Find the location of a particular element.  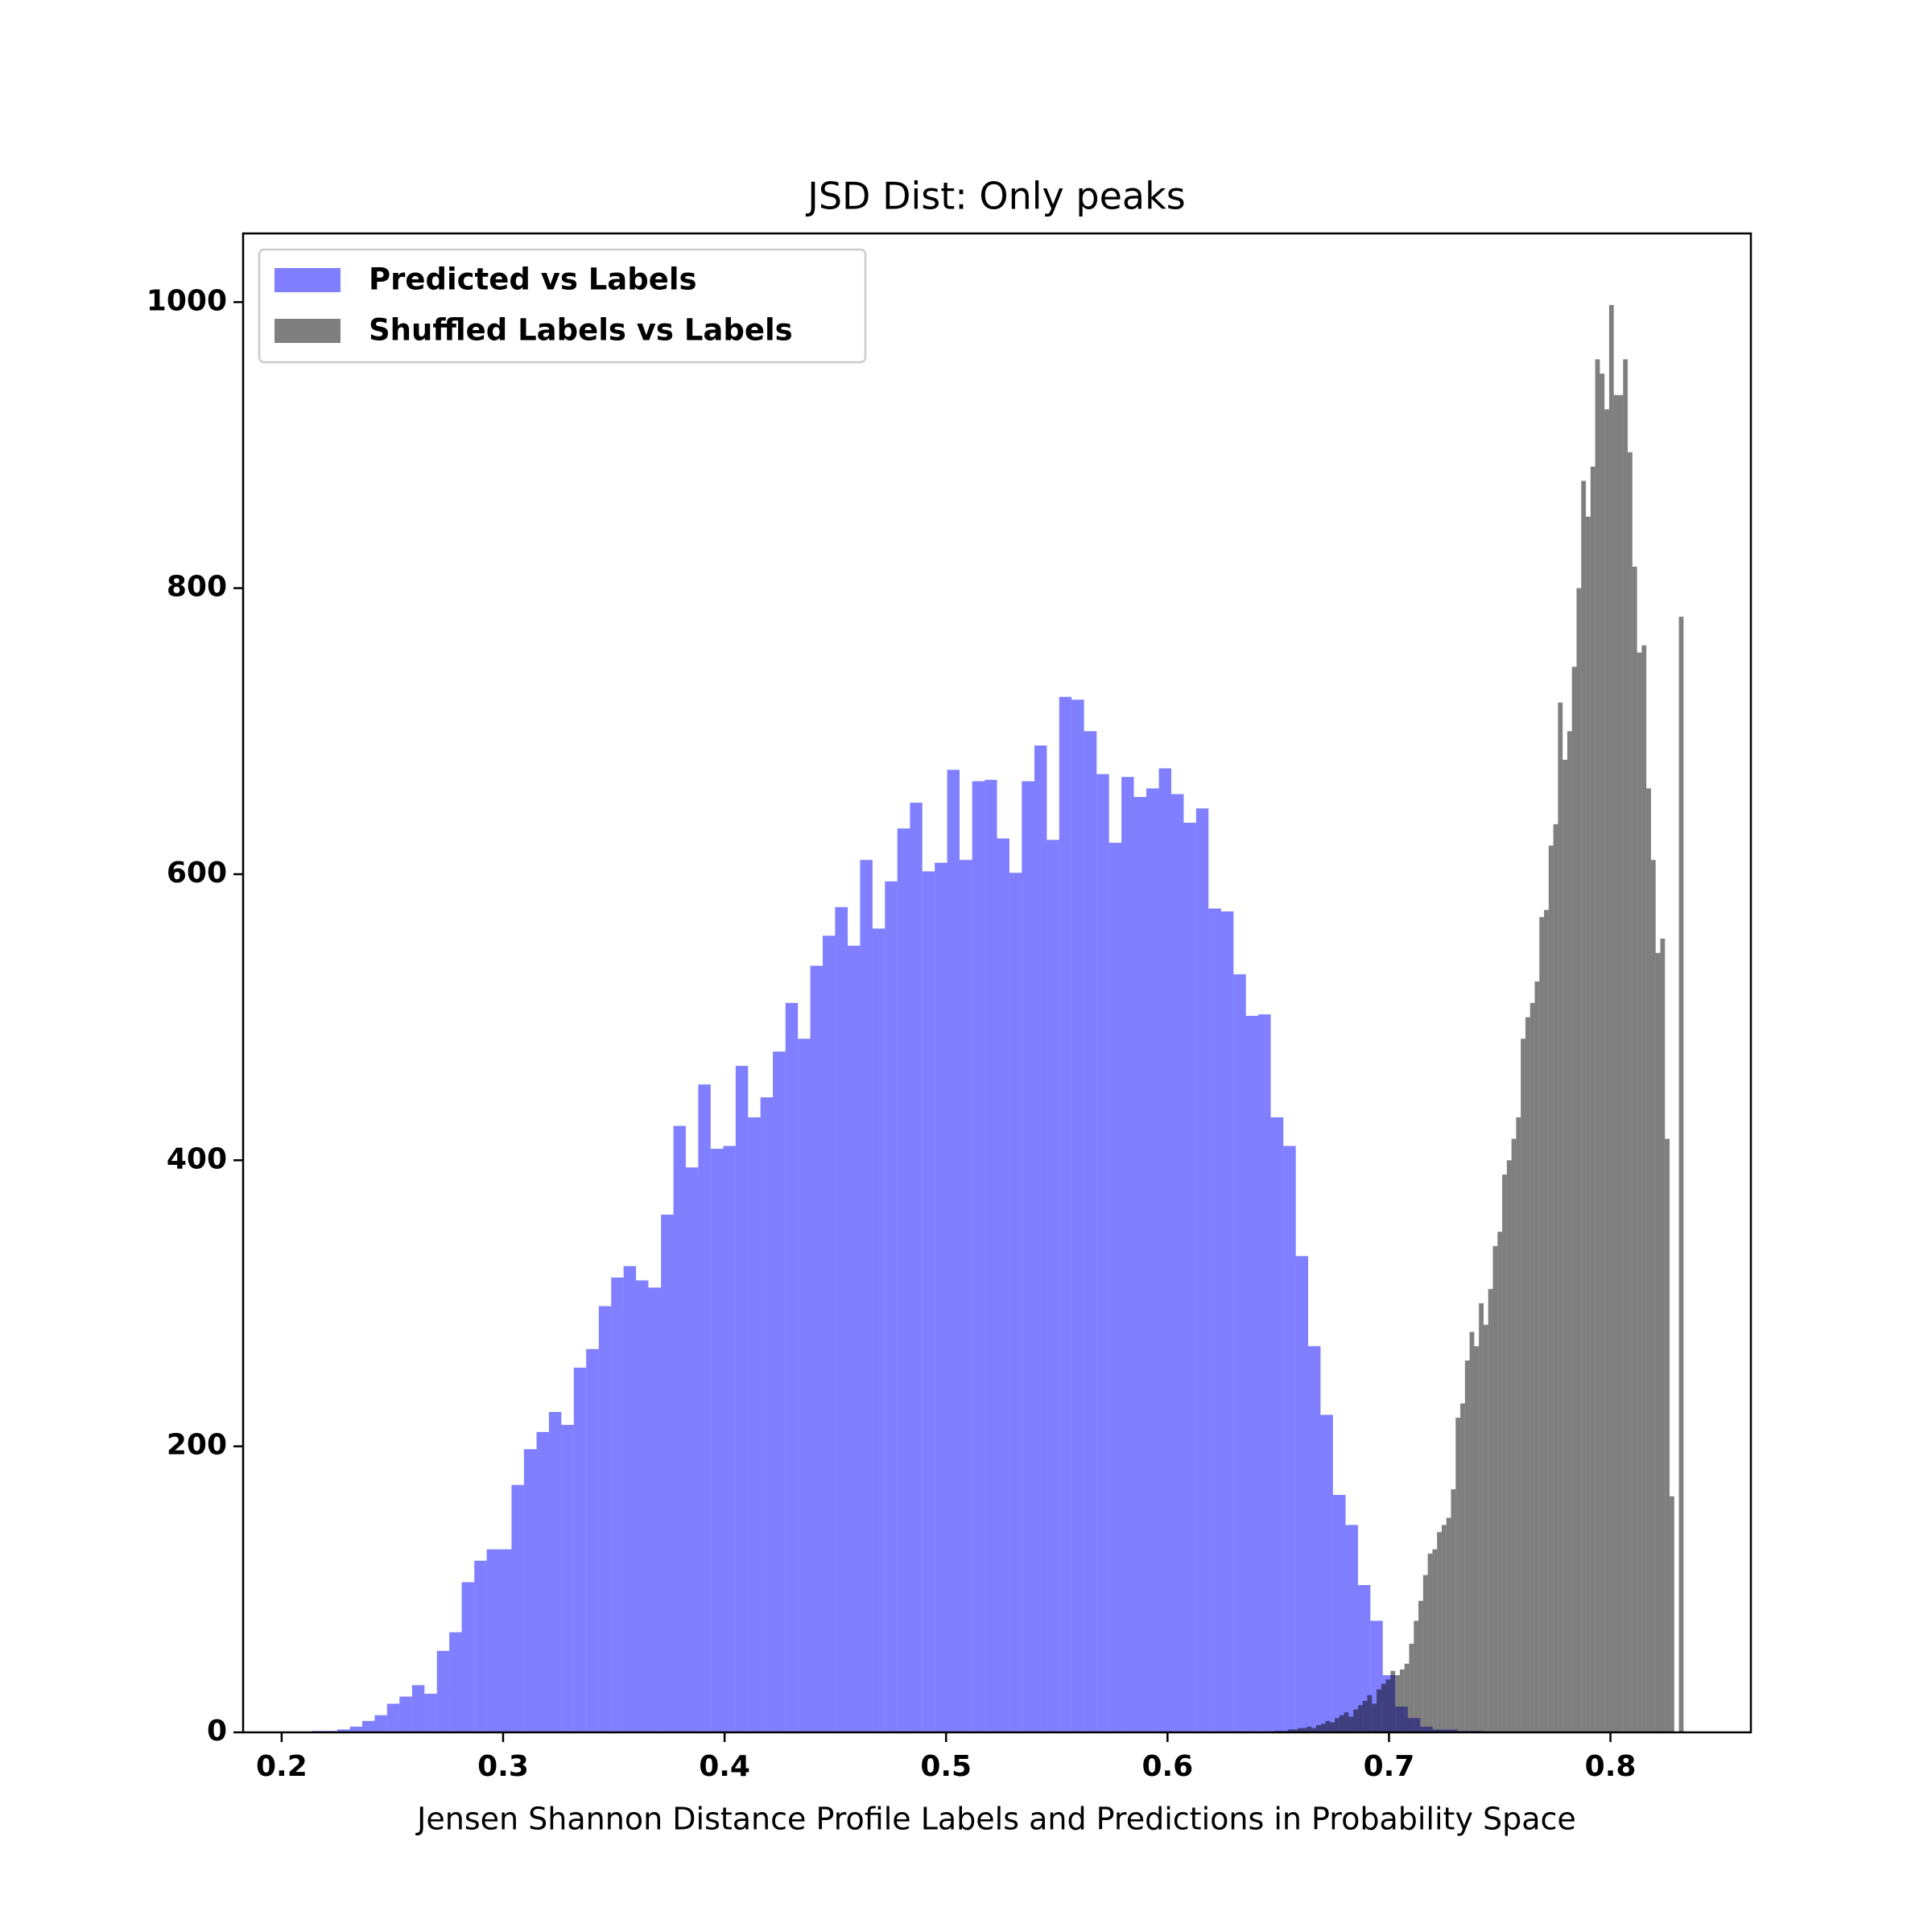

y-tick-label: 400 is located at coordinates (197, 1158).